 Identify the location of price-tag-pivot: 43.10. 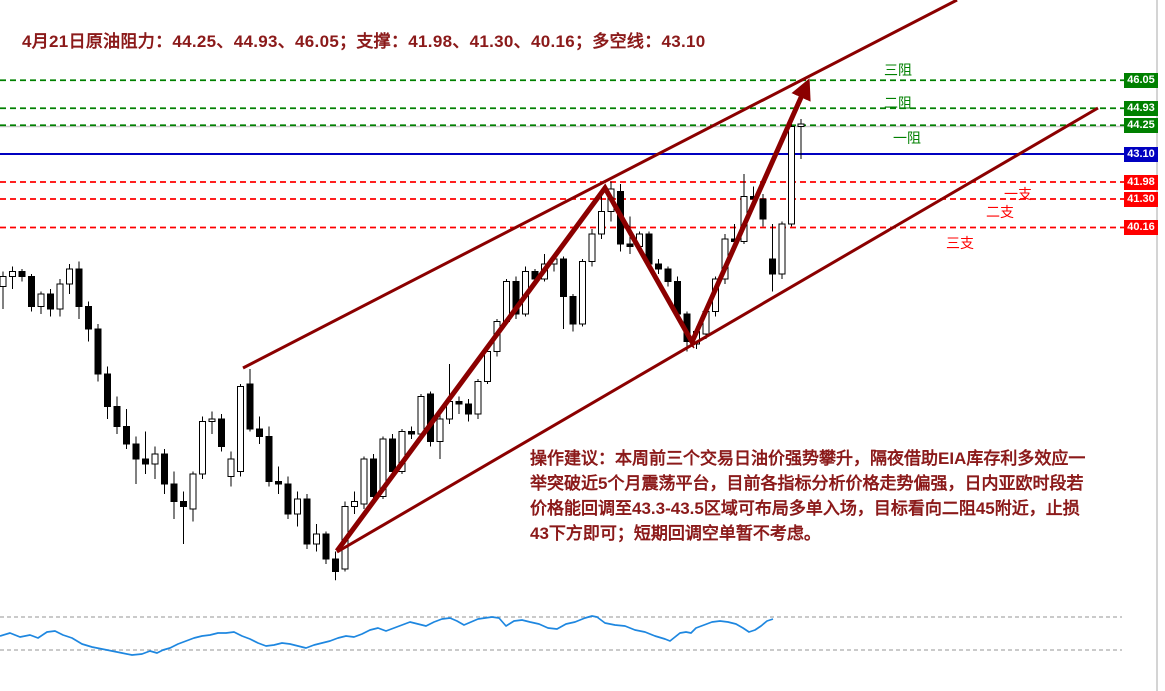
(1141, 154).